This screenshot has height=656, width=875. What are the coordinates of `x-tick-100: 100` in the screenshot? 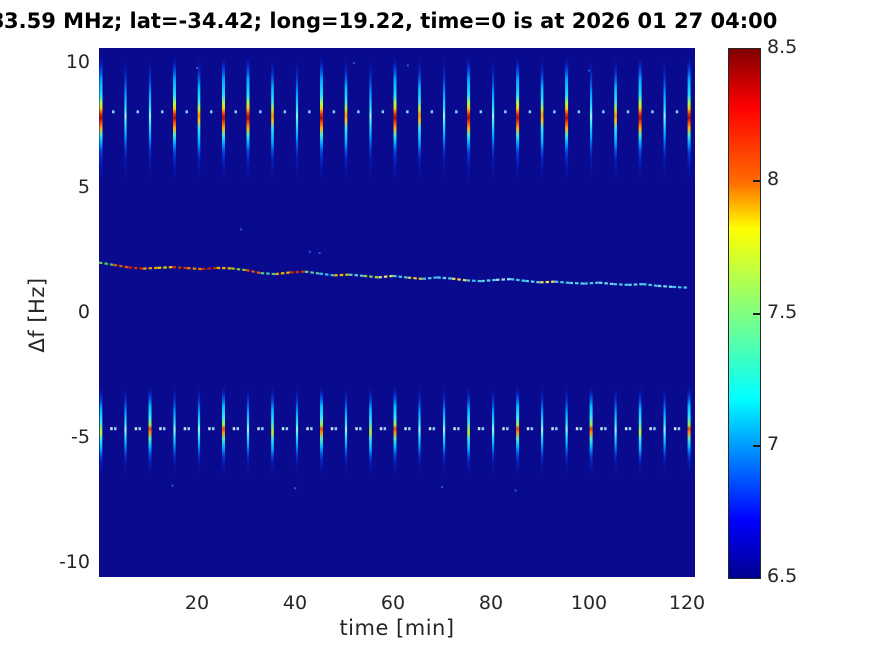 It's located at (589, 603).